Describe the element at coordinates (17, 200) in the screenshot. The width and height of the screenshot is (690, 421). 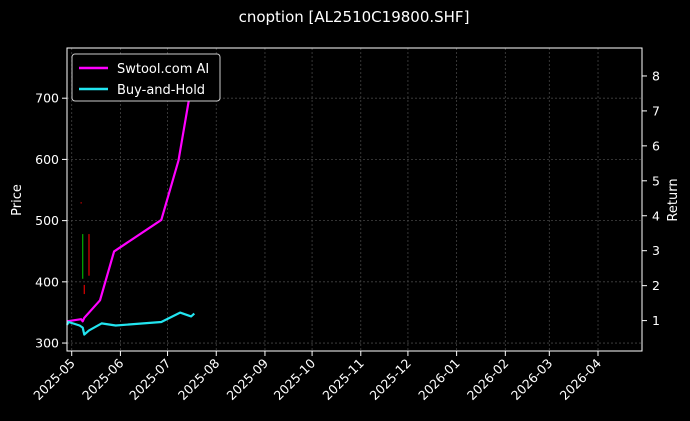
I see `y-axis-left-label: Price` at that location.